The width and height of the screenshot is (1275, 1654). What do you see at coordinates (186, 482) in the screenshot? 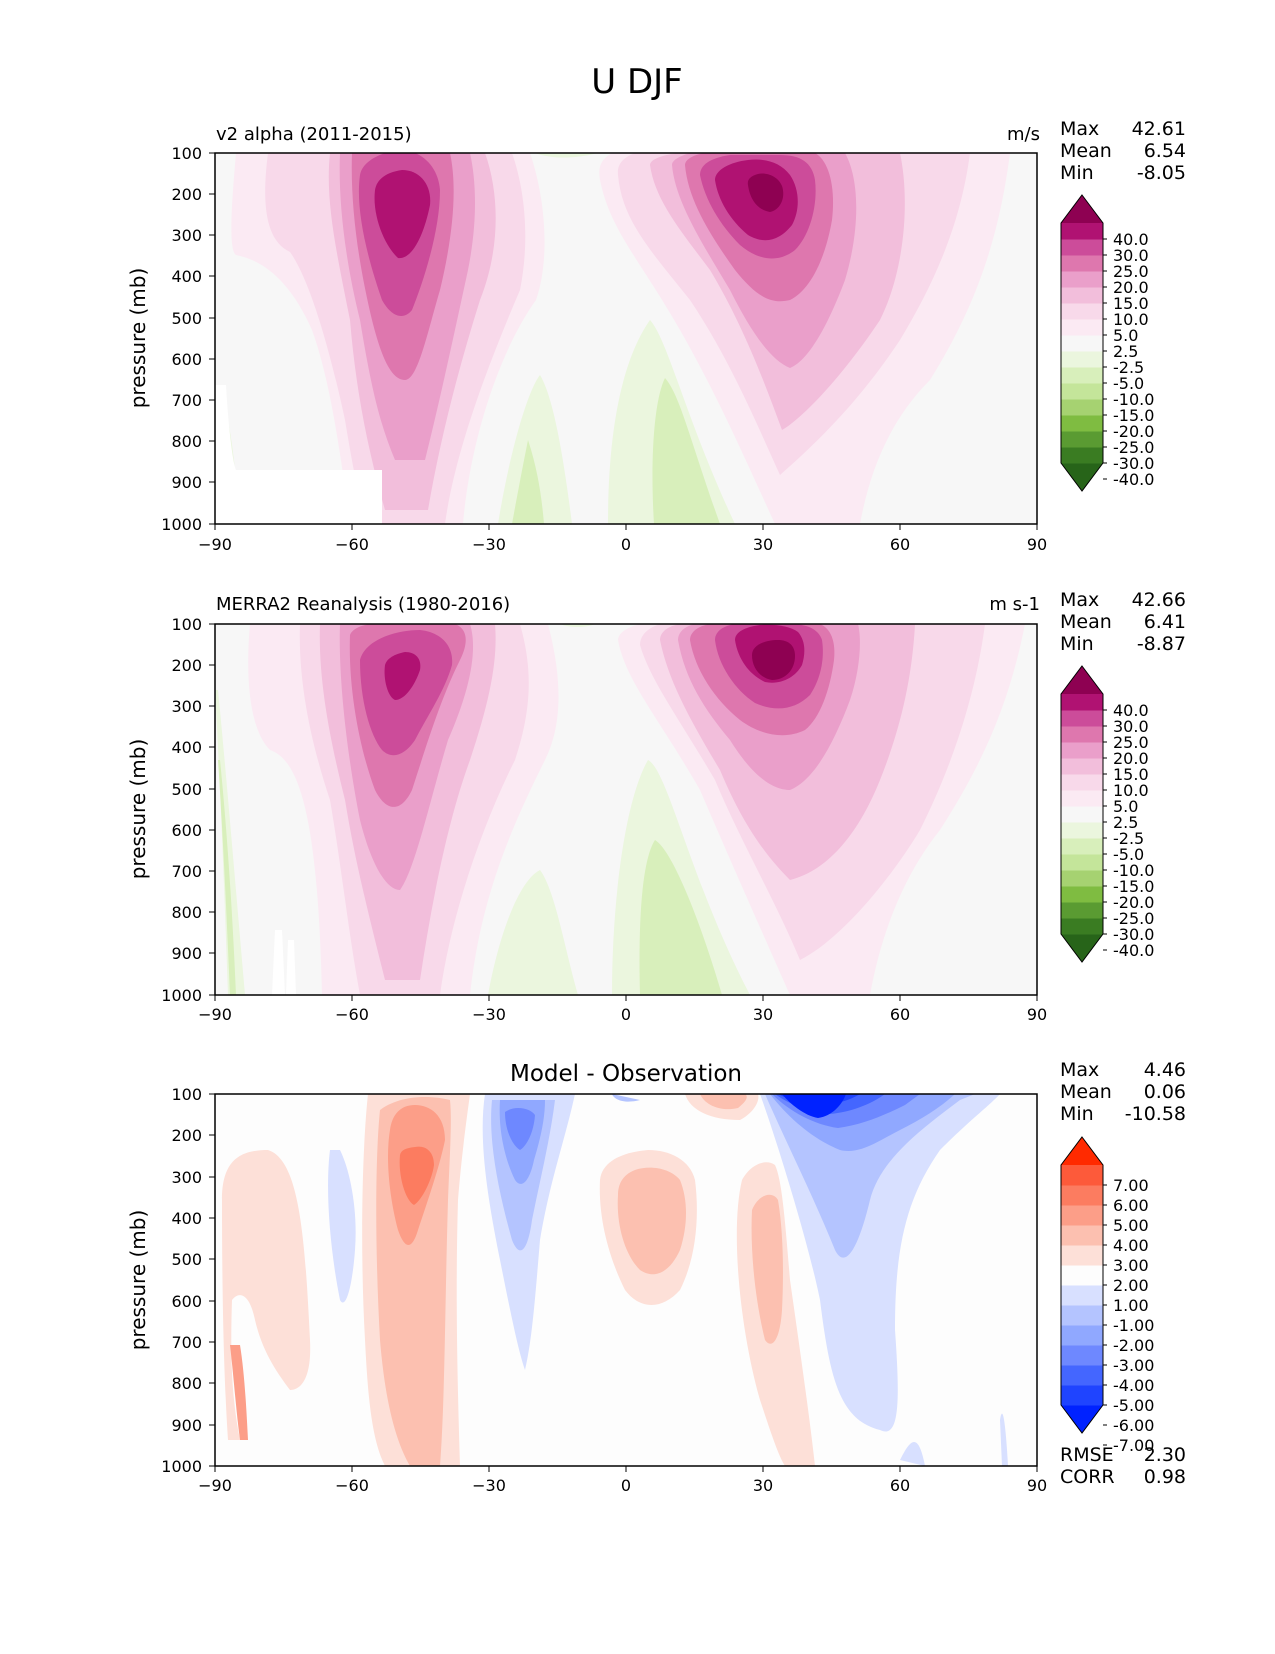
I see `y-tick-label: 900` at bounding box center [186, 482].